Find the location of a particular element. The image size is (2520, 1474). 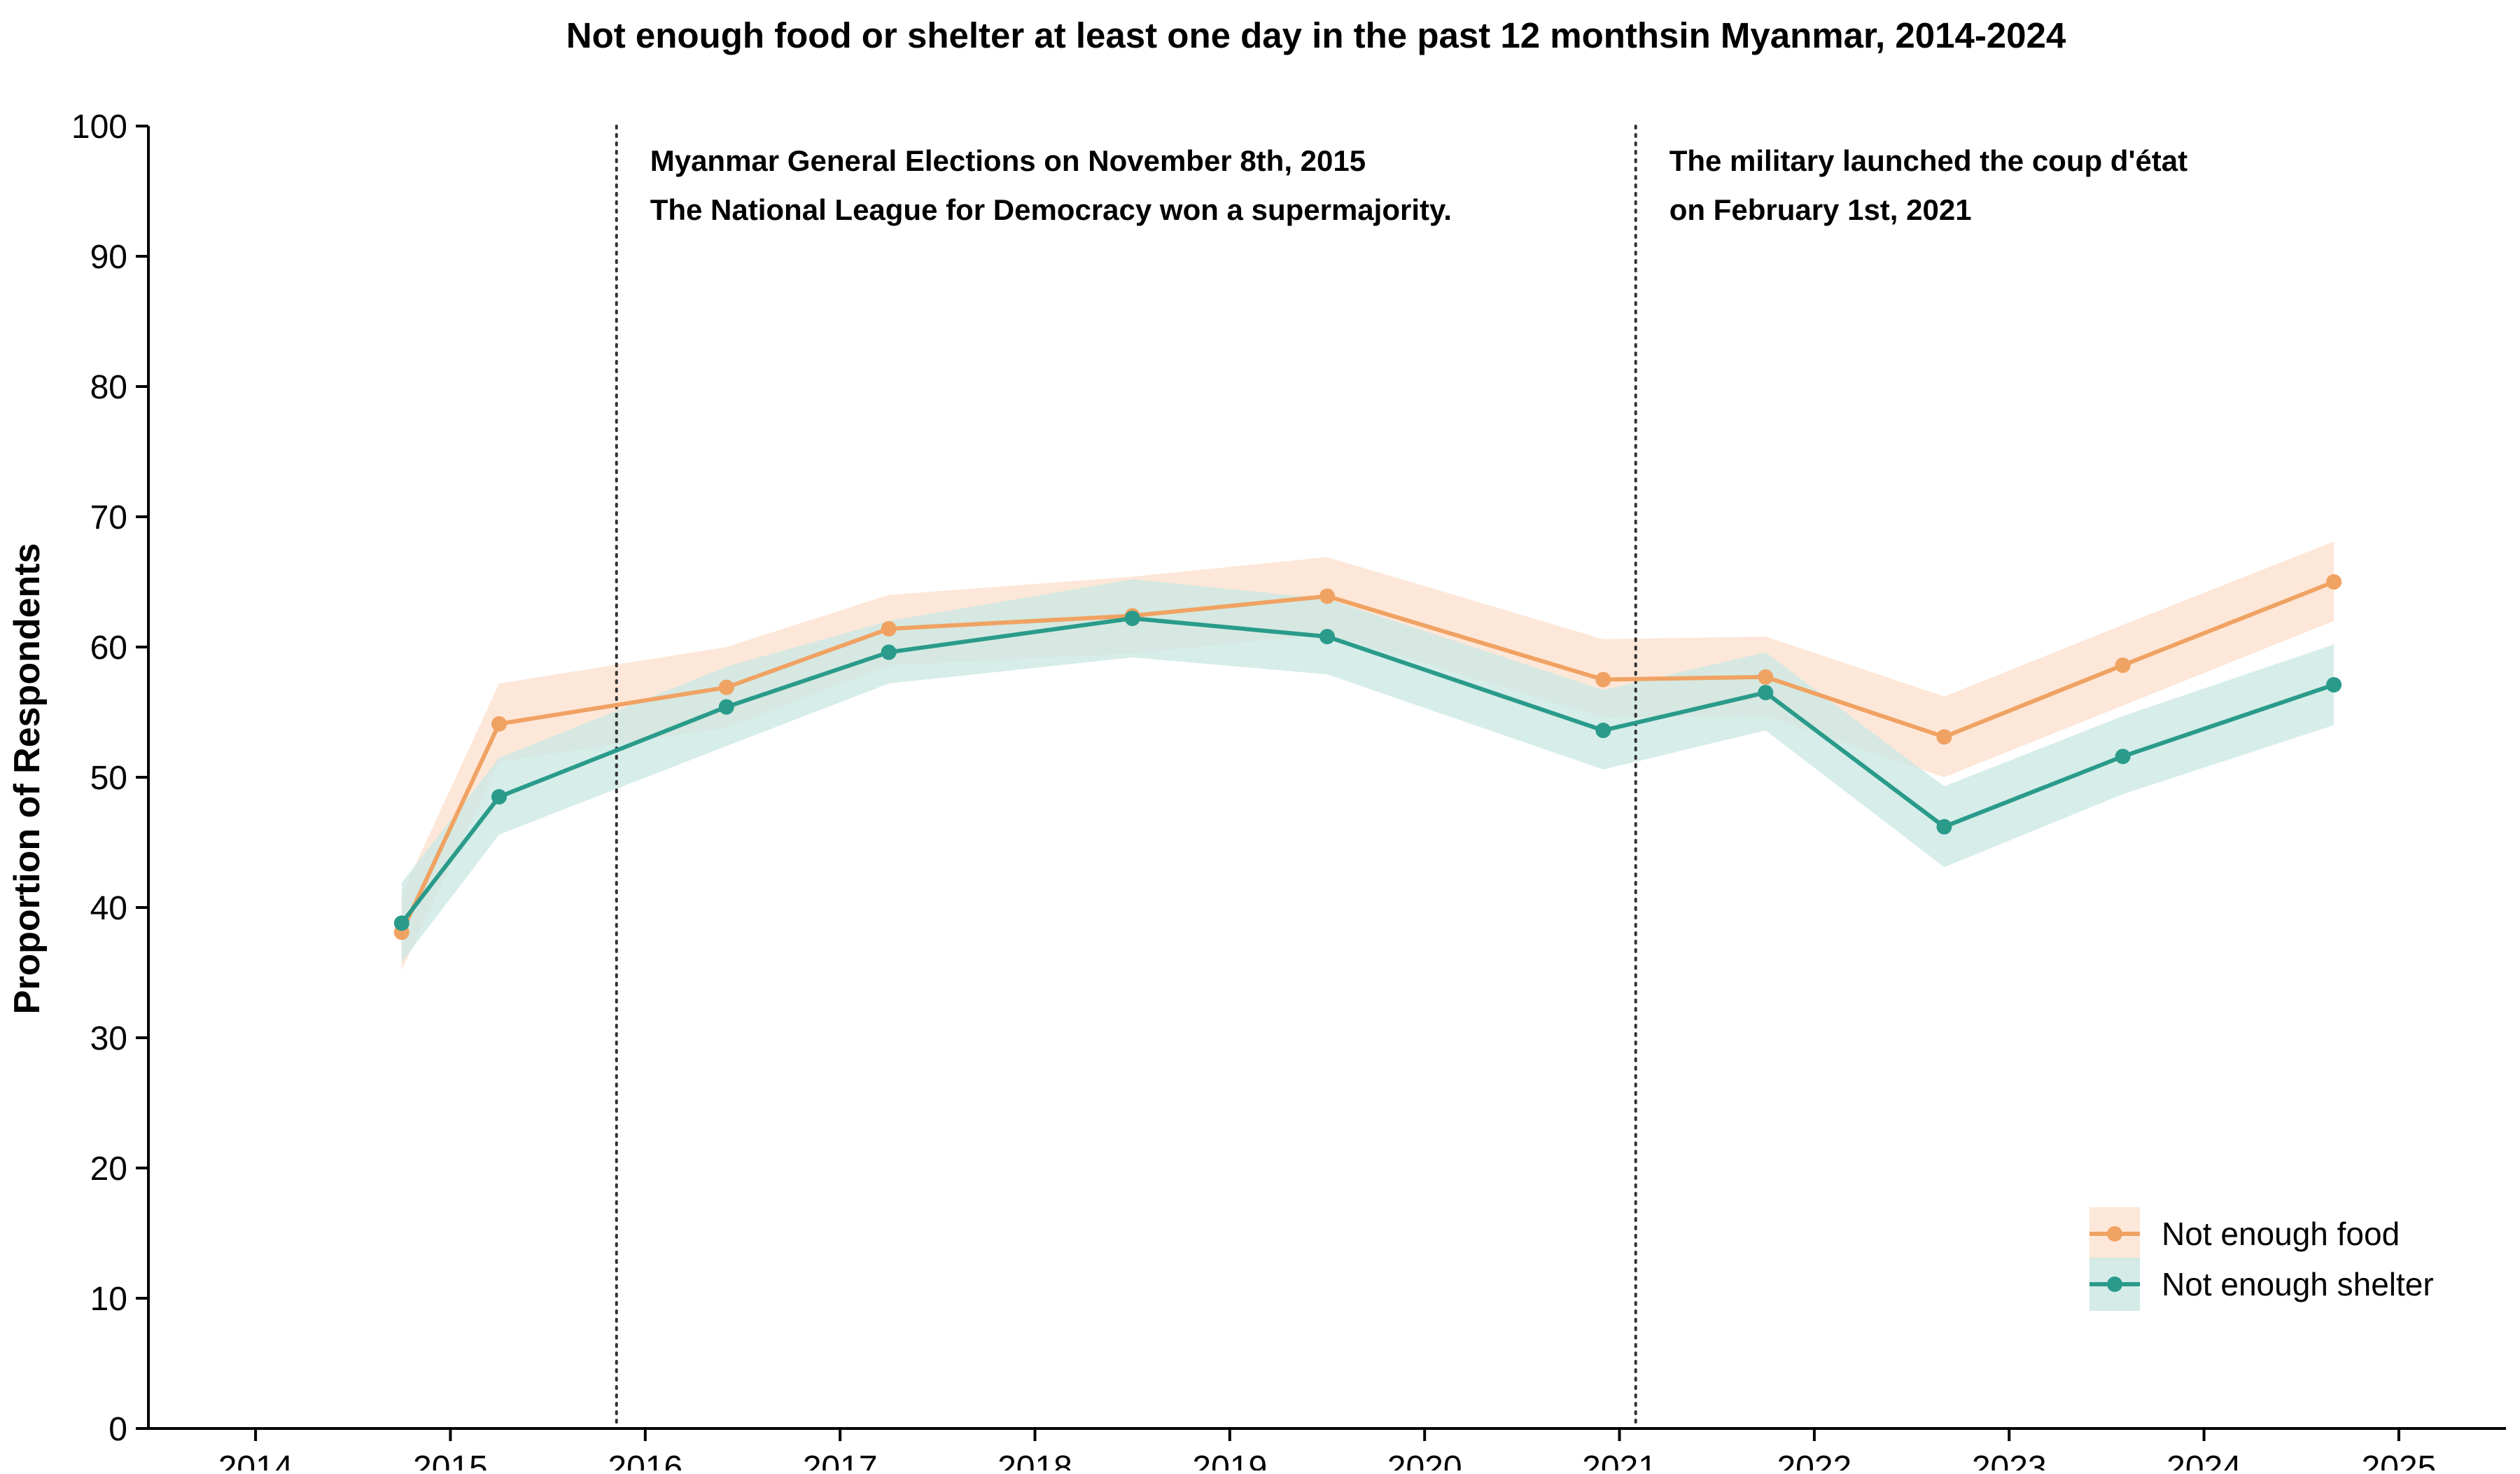

y-tick-label-9: 90 is located at coordinates (108, 257).